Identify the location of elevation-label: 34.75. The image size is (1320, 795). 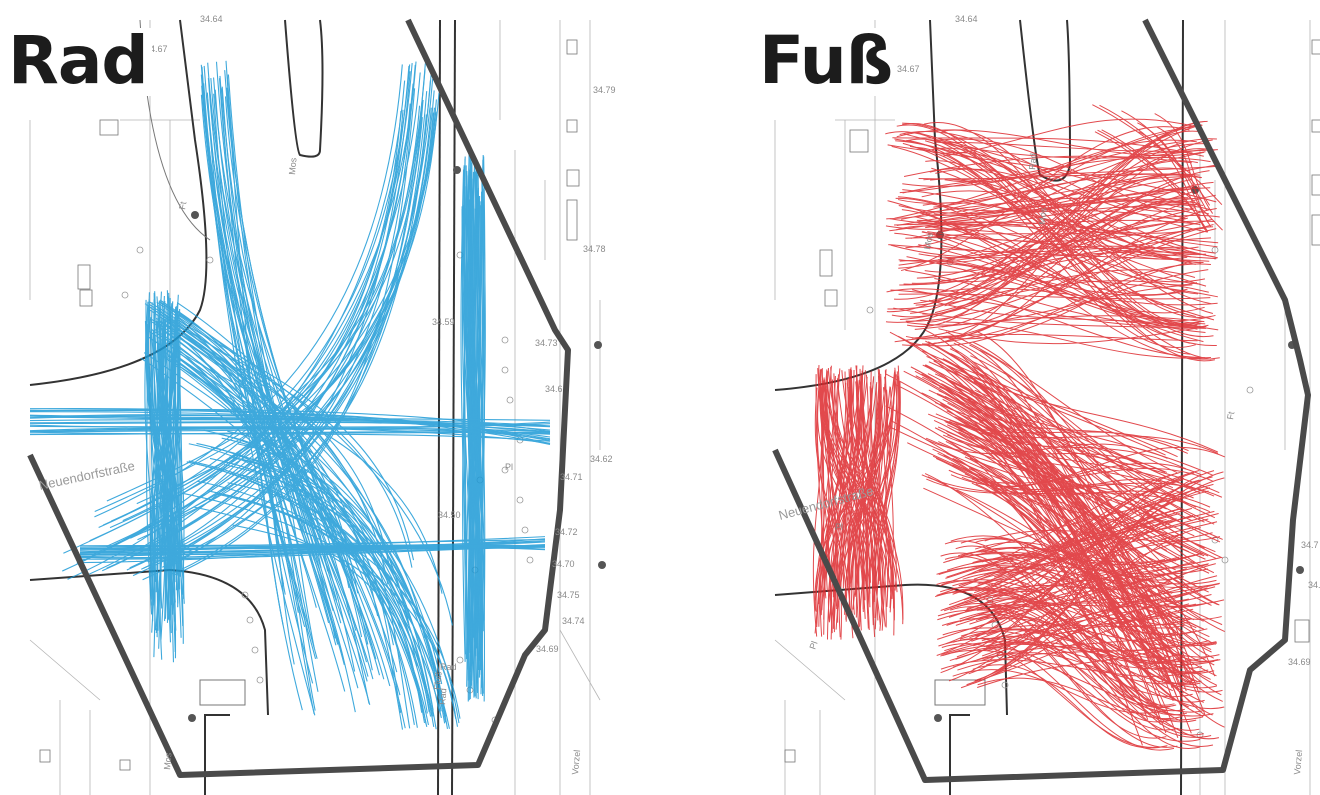
(568, 595).